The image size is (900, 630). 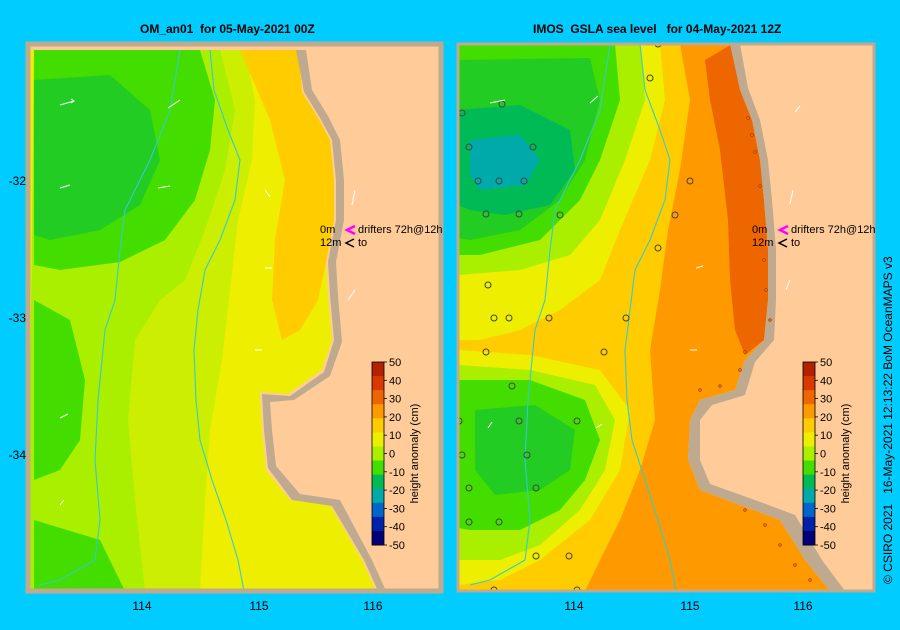 I want to click on right-drifter-legend: 0m drifters 72h@12h 12m to, so click(x=814, y=236).